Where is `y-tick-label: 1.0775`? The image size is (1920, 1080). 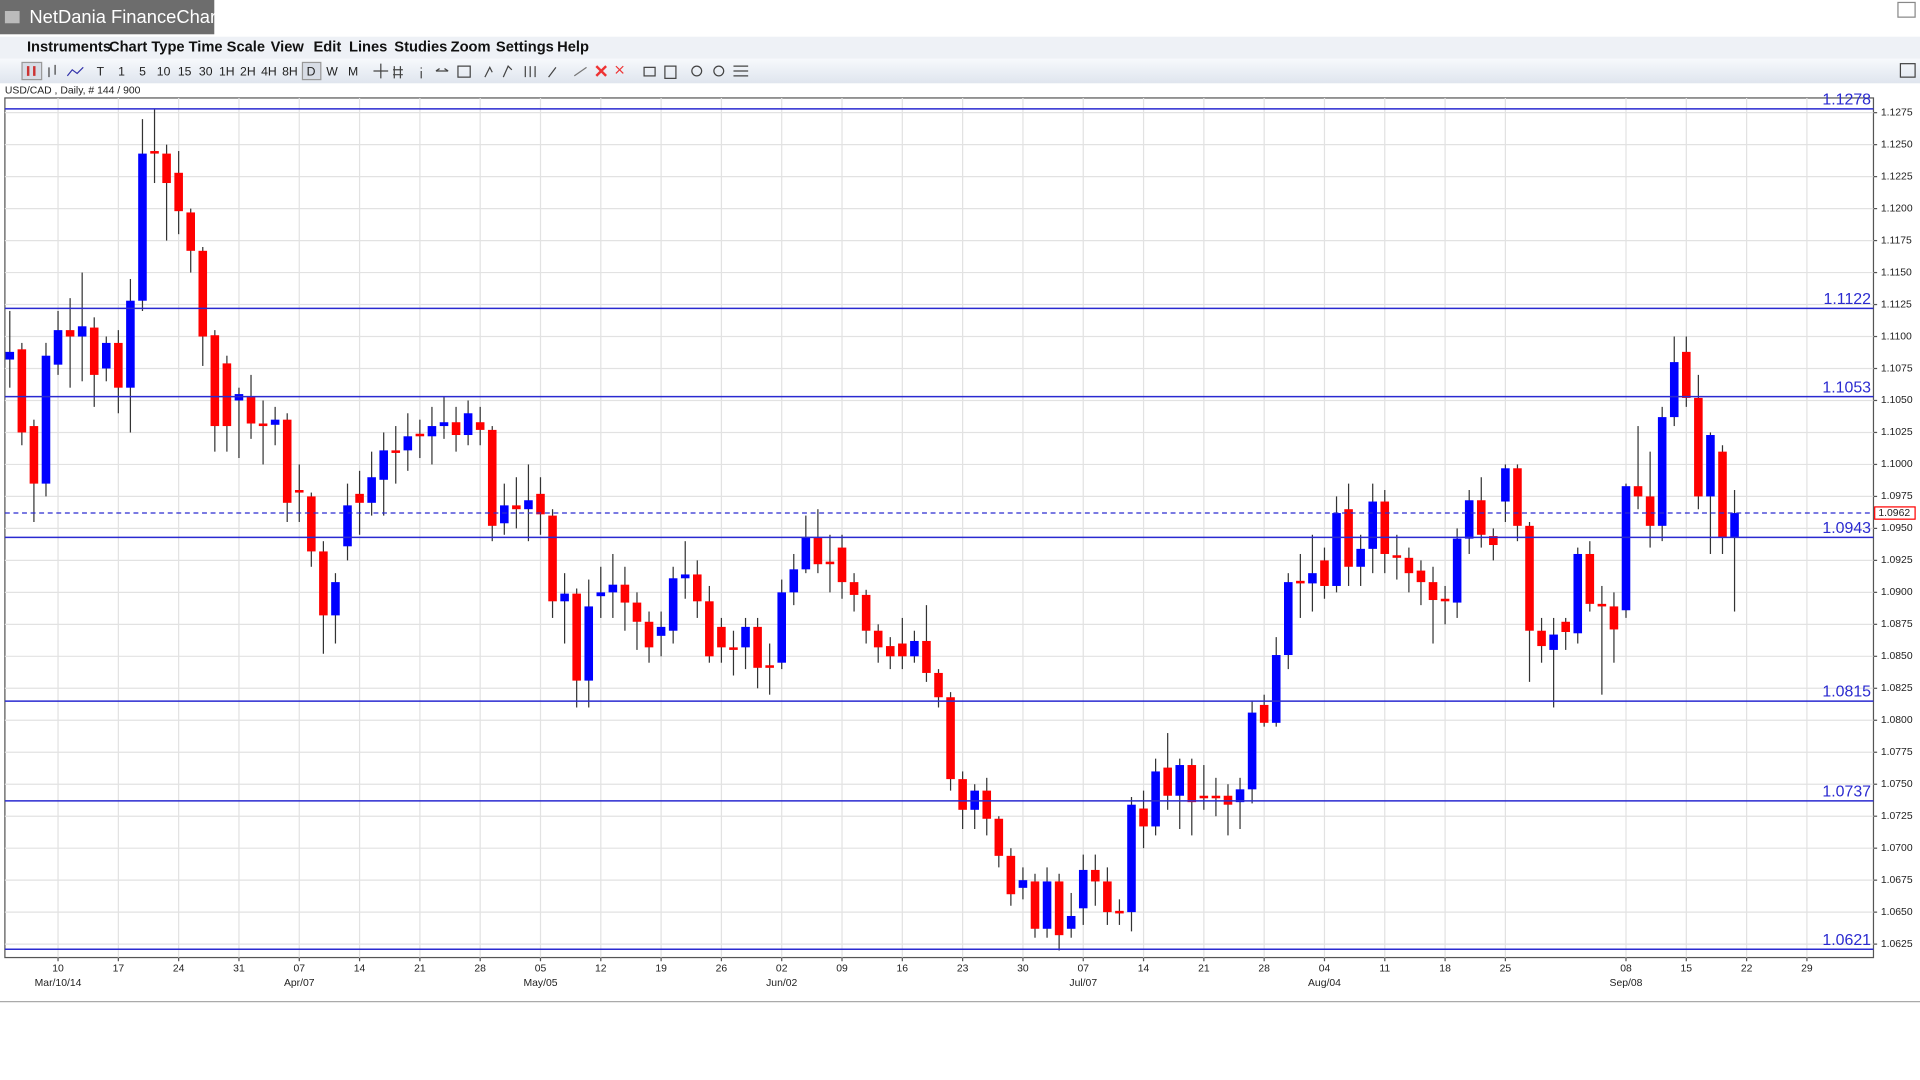
y-tick-label: 1.0775 is located at coordinates (1897, 752).